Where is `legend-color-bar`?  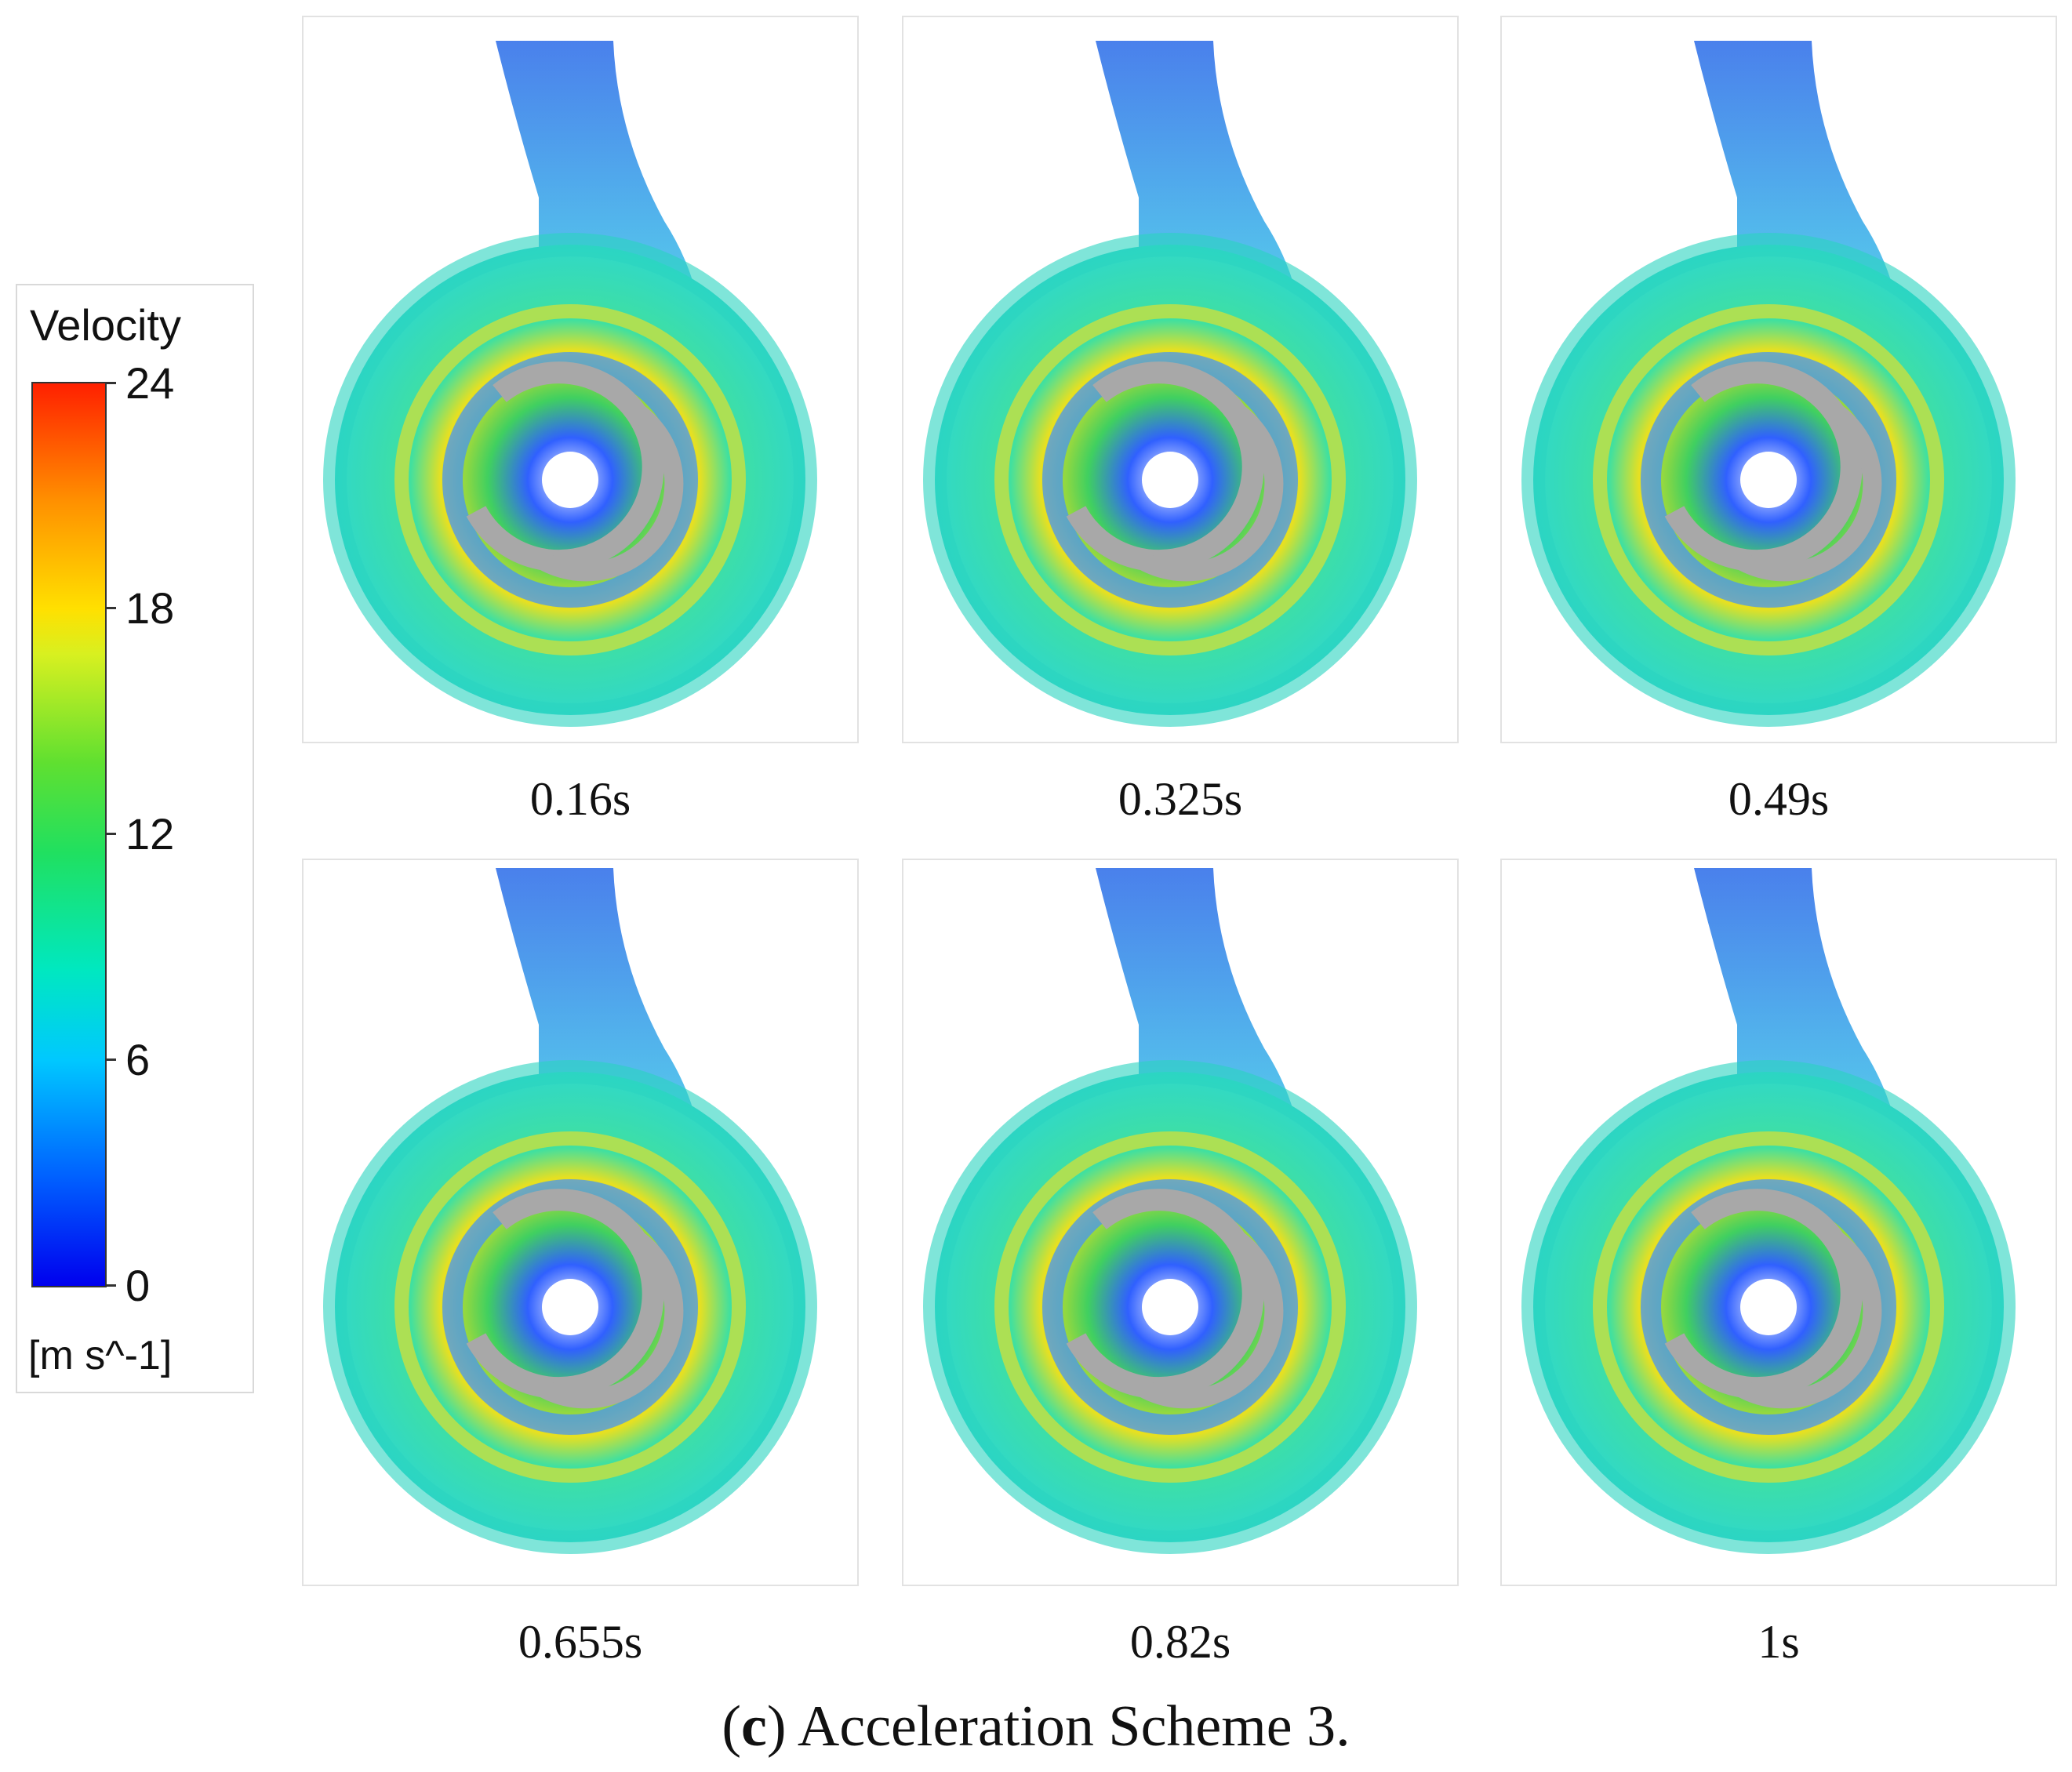 legend-color-bar is located at coordinates (69, 834).